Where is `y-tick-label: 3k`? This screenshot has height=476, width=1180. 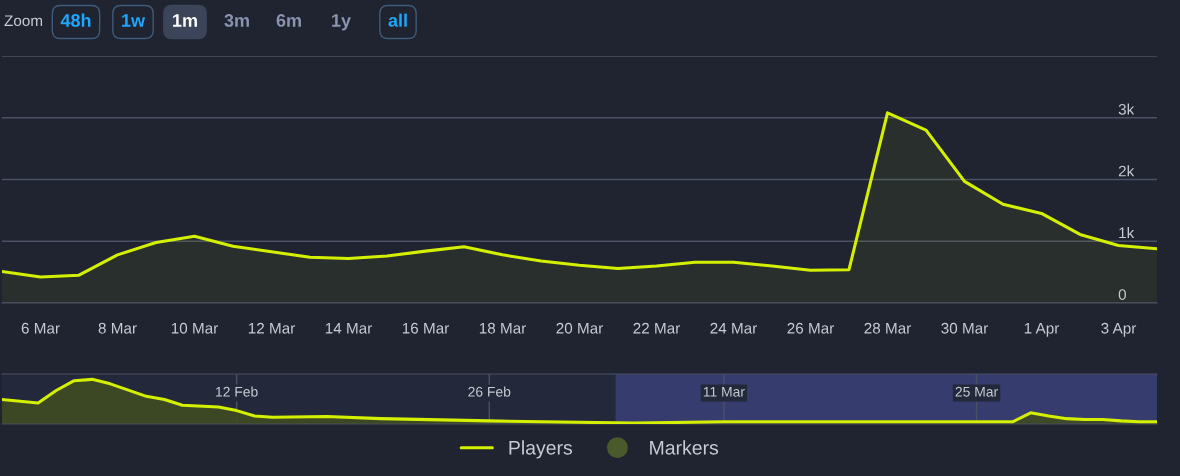
y-tick-label: 3k is located at coordinates (1126, 109).